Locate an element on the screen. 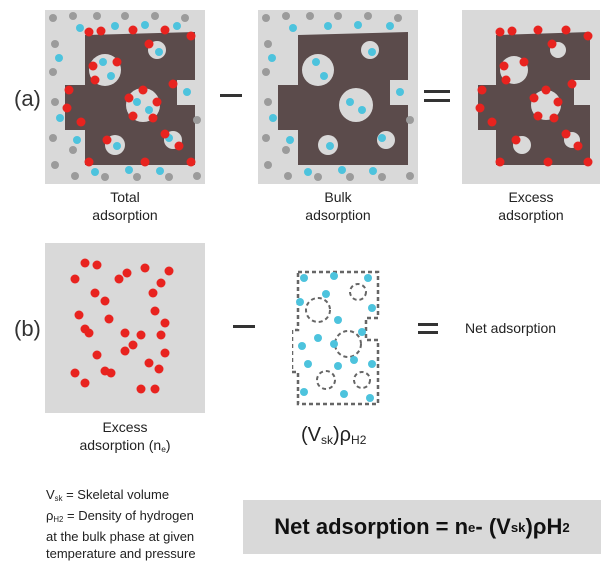 The height and width of the screenshot is (562, 609). equals-sign-a-bottom is located at coordinates (437, 100).